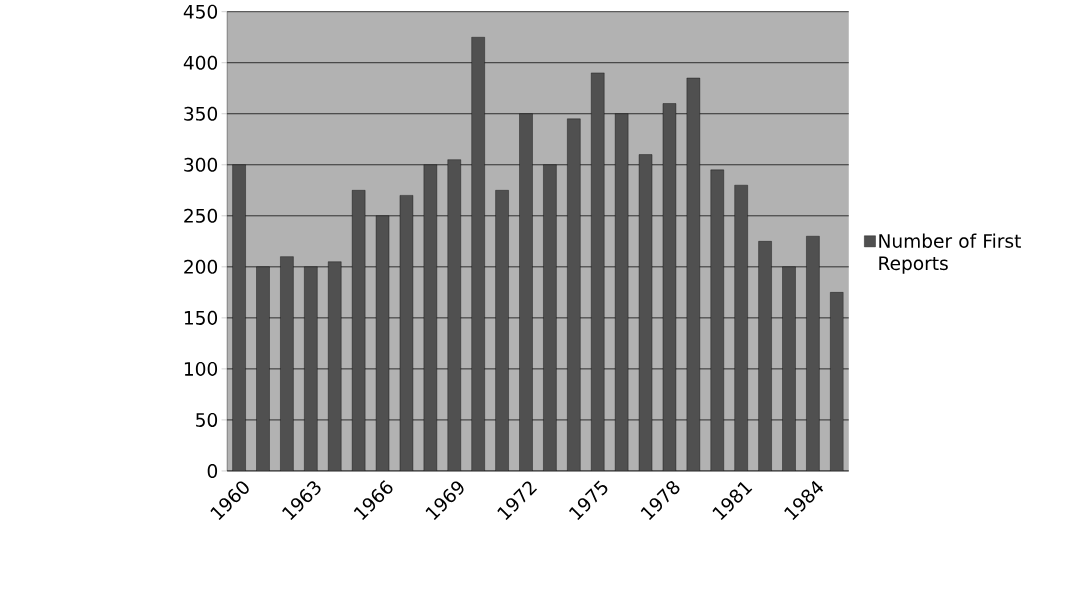  What do you see at coordinates (200, 62) in the screenshot?
I see `y-tick-label: 400` at bounding box center [200, 62].